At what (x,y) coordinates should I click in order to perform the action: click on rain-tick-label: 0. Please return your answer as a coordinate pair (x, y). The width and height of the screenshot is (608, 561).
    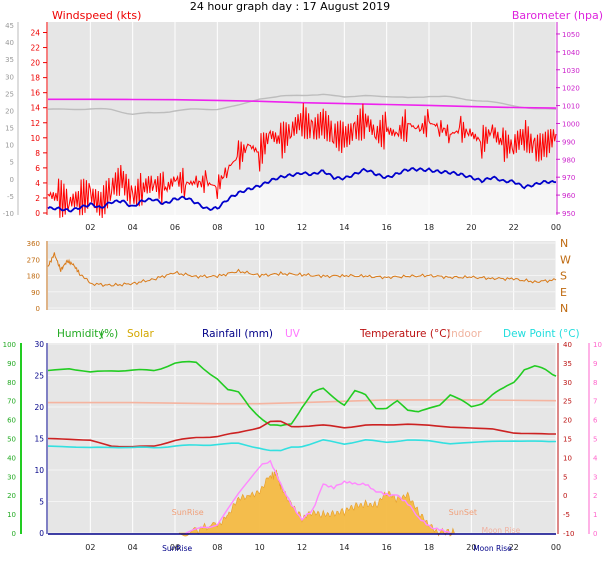
    Looking at the image, I should click on (41, 533).